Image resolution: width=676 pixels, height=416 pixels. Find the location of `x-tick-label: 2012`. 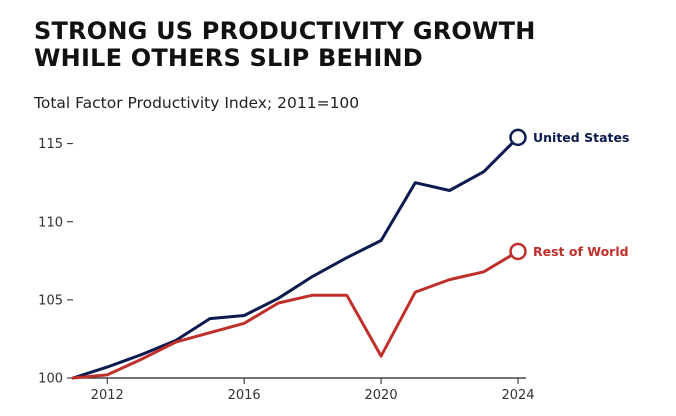

x-tick-label: 2012 is located at coordinates (107, 395).